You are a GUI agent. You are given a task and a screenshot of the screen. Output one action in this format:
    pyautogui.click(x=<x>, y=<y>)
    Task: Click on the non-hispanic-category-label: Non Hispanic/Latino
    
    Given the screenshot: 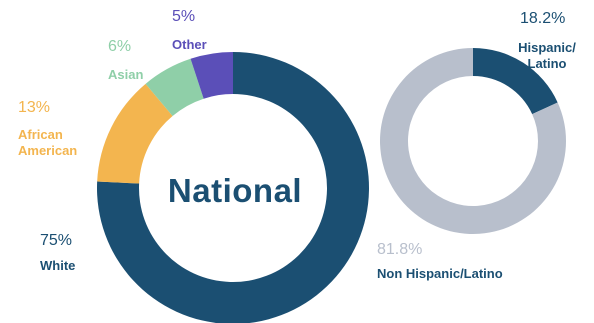 What is the action you would take?
    pyautogui.click(x=440, y=273)
    